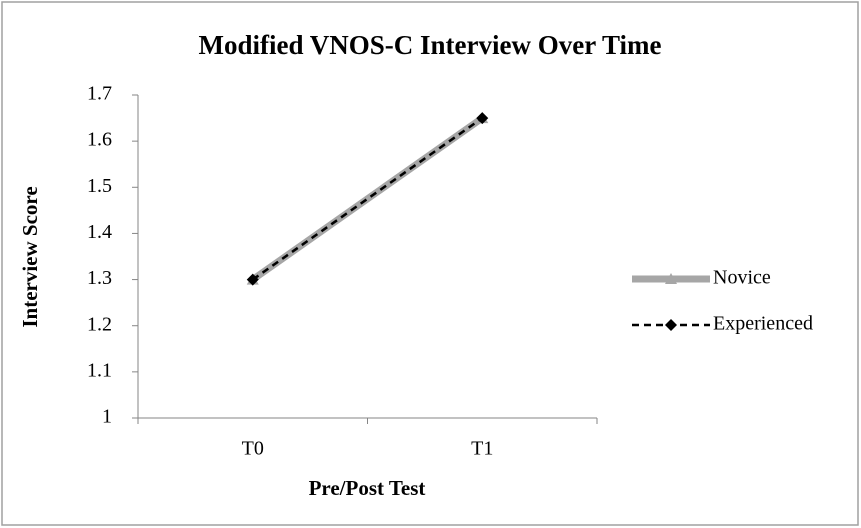  I want to click on x-axis-title: Pre/Post Test, so click(367, 488).